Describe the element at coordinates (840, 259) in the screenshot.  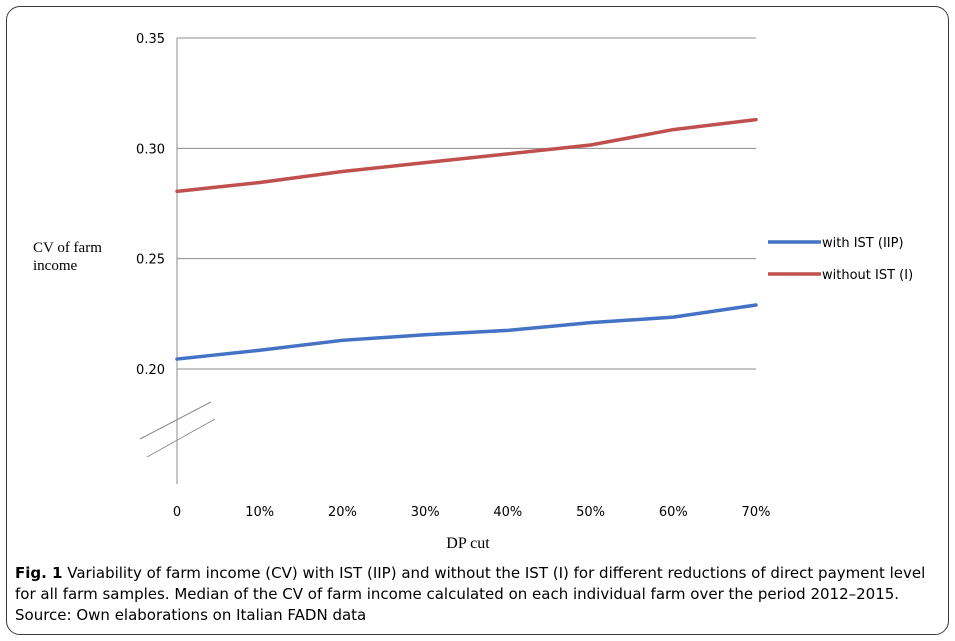
I see `legend: with IST (IIP) without IST (I)` at that location.